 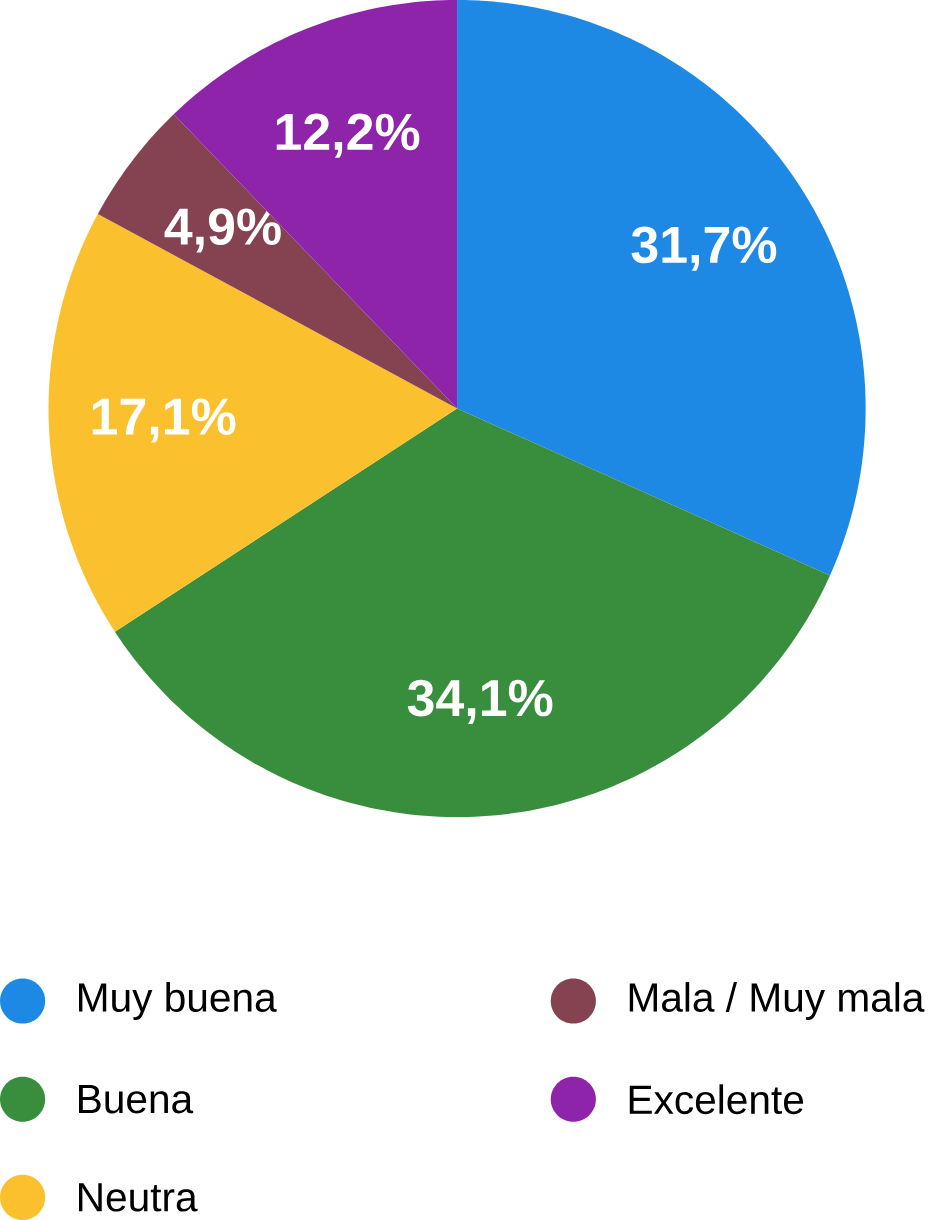 I want to click on data-label: 34,1%, so click(x=480, y=701).